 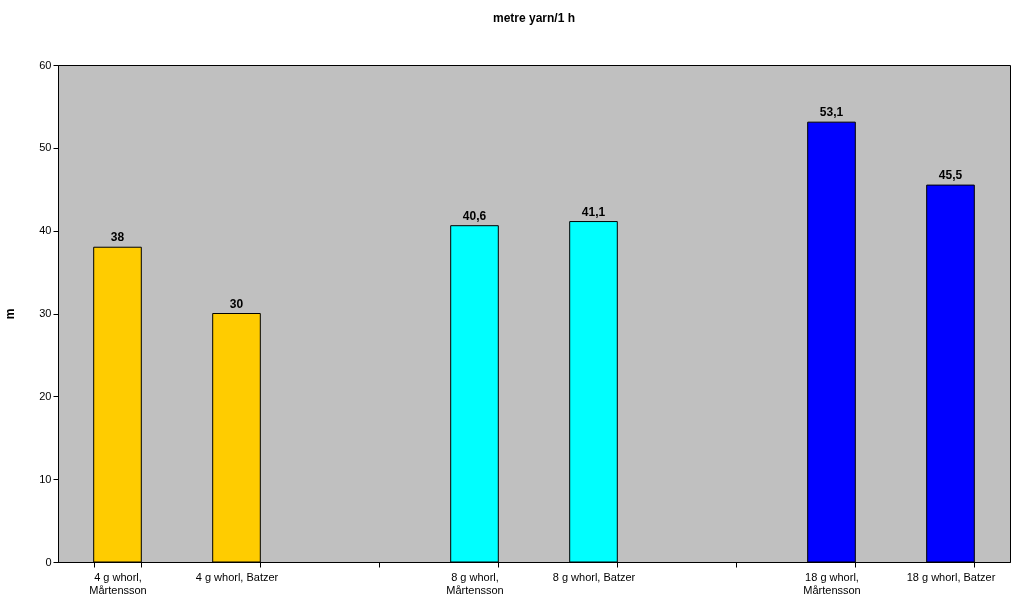 What do you see at coordinates (237, 576) in the screenshot?
I see `x-tick-label: 4 g whorl, Batzer` at bounding box center [237, 576].